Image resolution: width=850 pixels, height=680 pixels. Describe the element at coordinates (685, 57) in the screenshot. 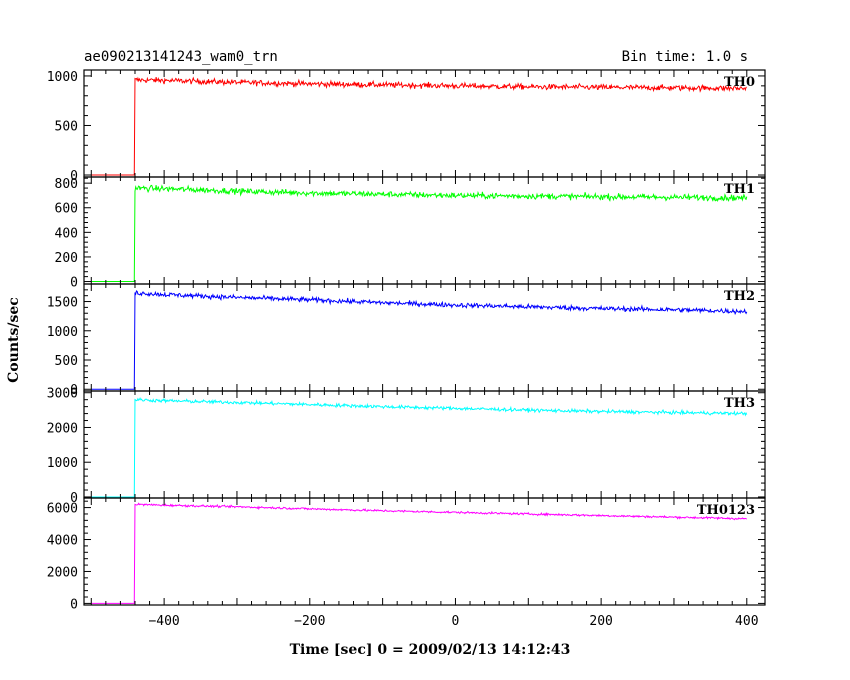

I see `bin-time-label: Bin time: 1.0 s` at that location.